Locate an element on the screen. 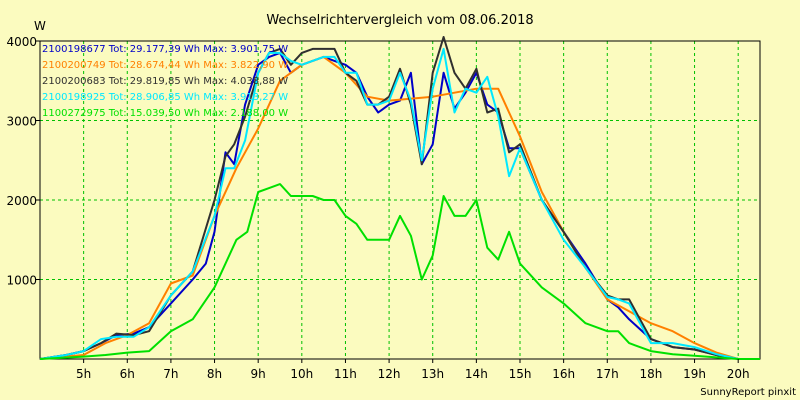 Image resolution: width=800 pixels, height=400 pixels. footer-credit: SunnyReport pinxit is located at coordinates (748, 392).